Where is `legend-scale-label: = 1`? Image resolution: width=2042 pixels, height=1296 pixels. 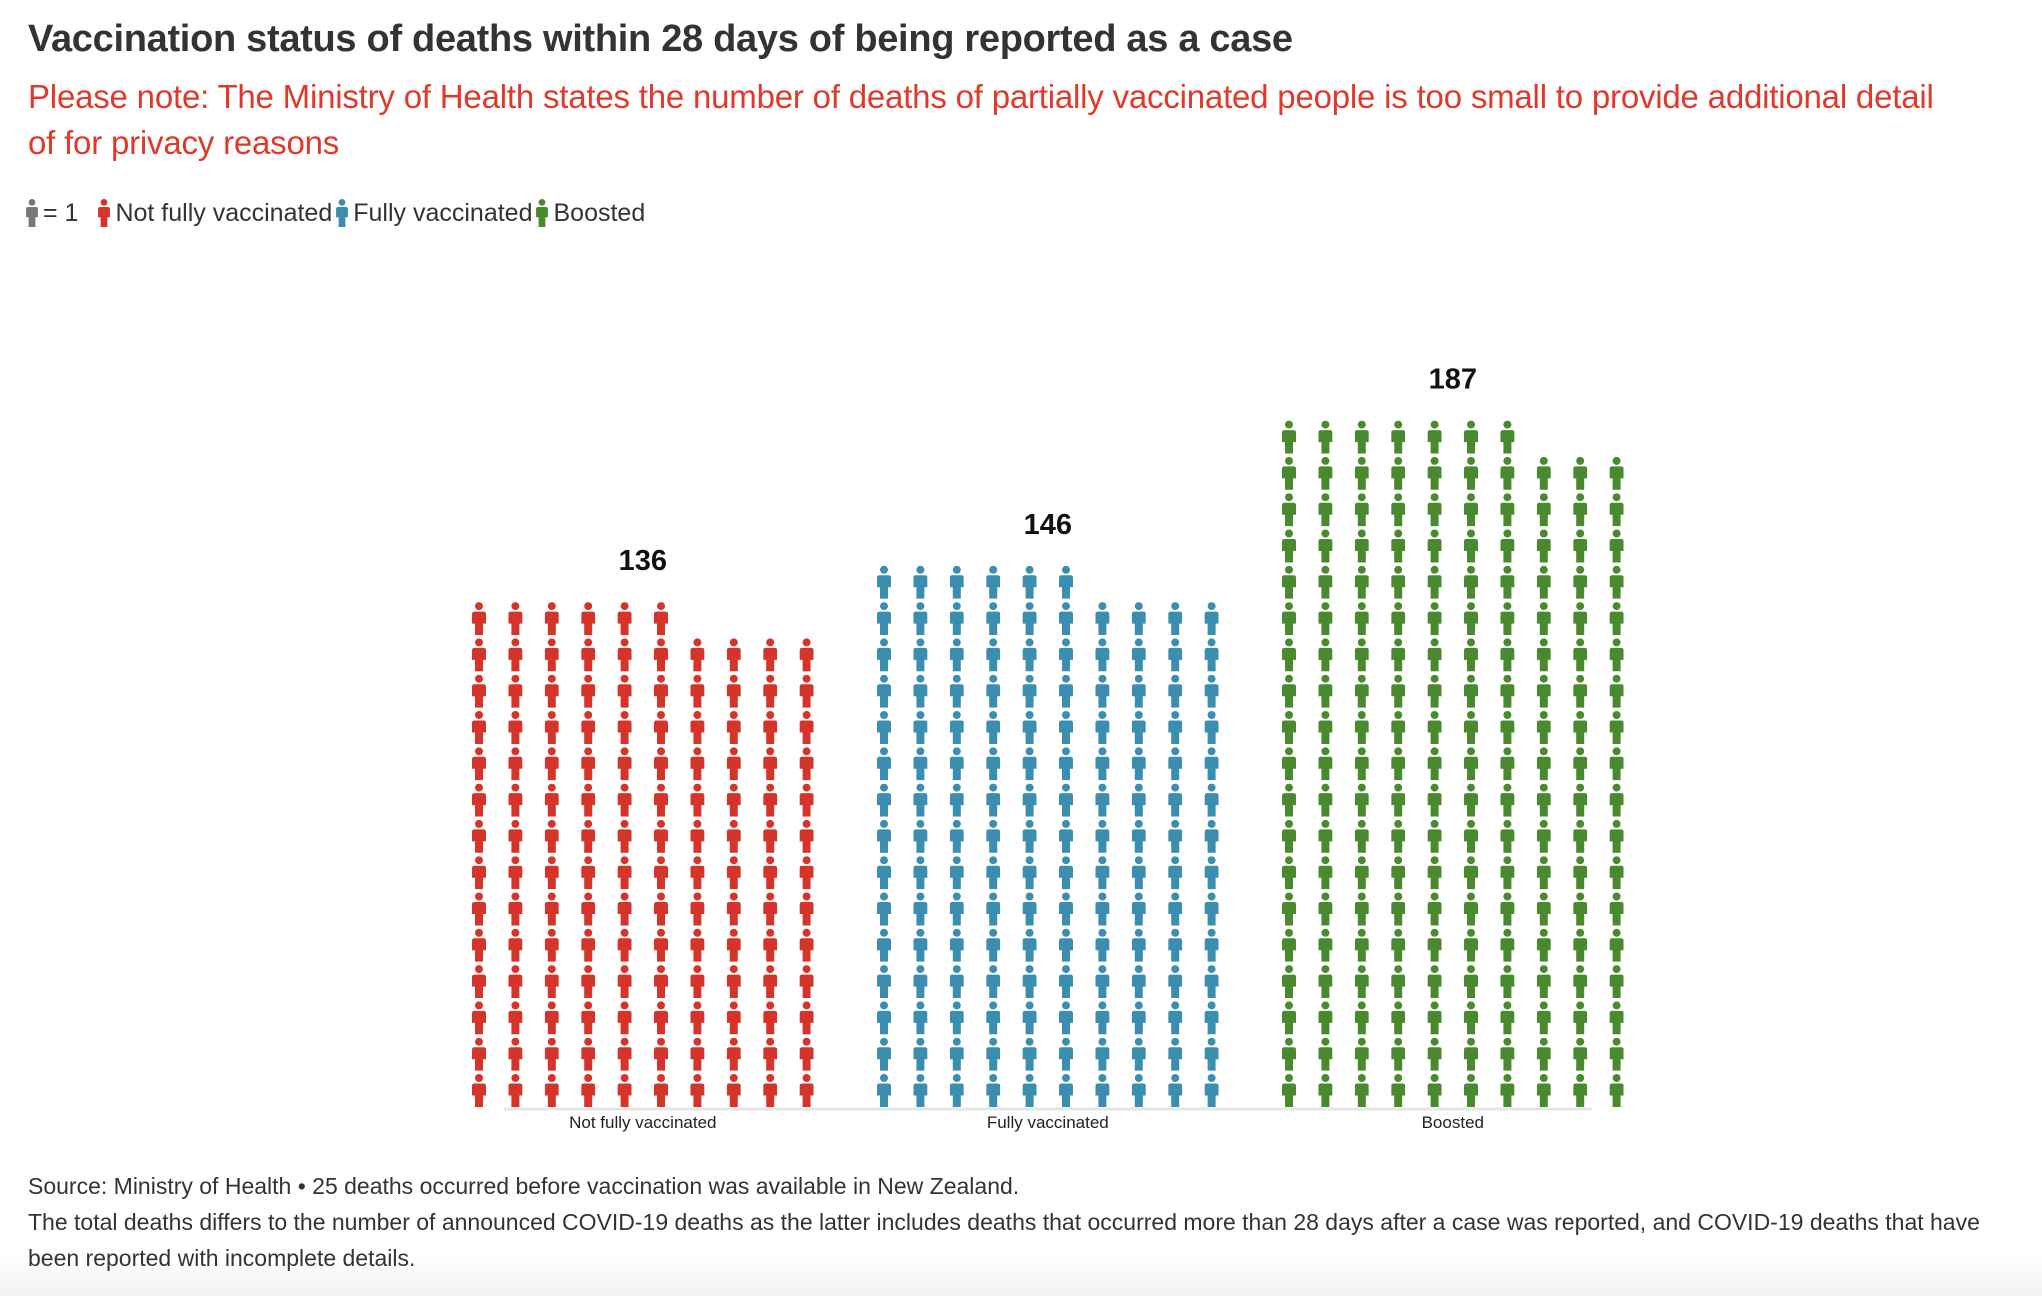
legend-scale-label: = 1 is located at coordinates (61, 212).